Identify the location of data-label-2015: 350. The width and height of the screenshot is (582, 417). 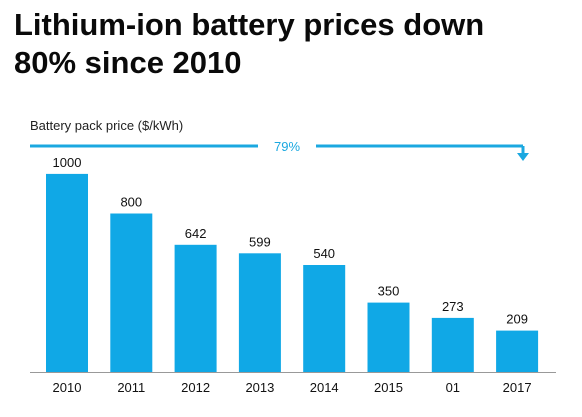
(389, 291).